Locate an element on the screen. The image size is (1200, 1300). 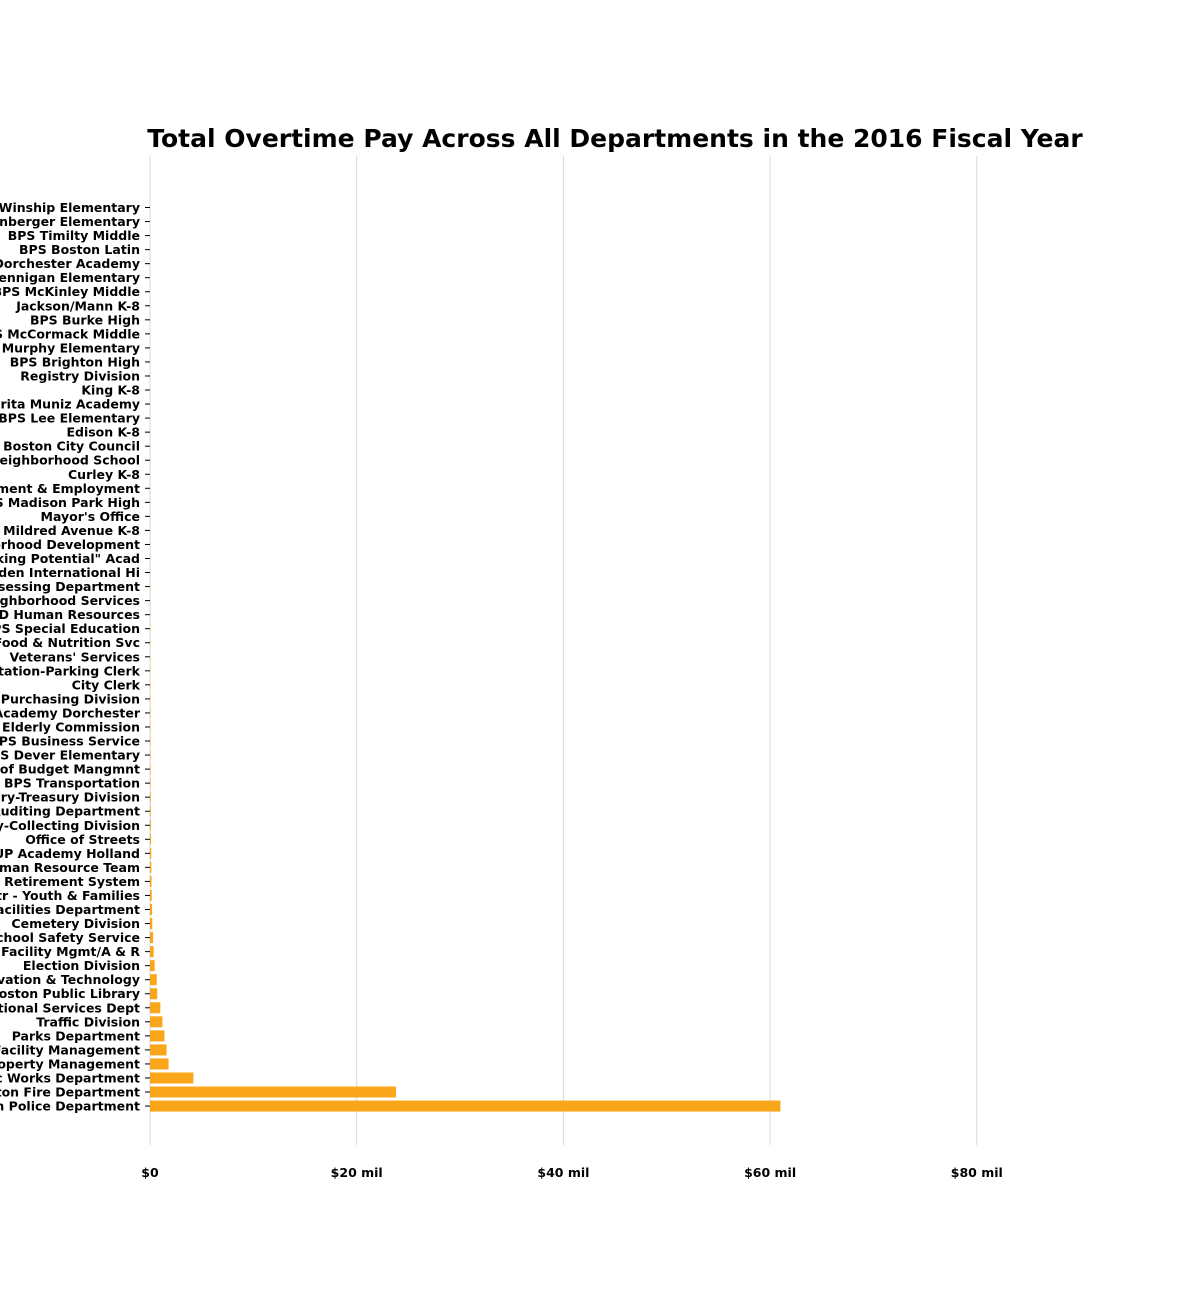
y-category-label: Innovation & Technology is located at coordinates (70, 979).